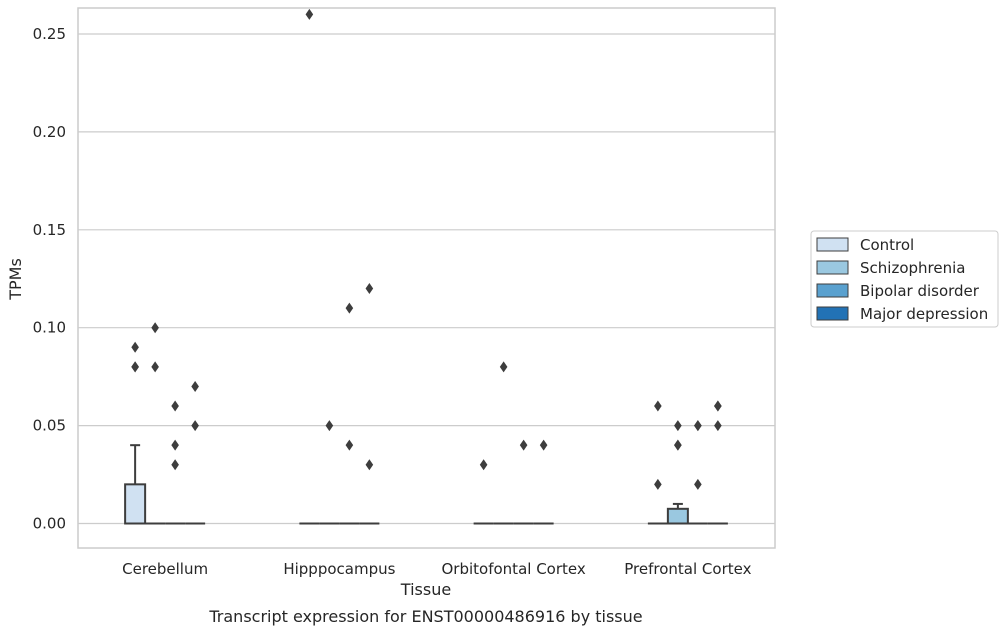 This screenshot has height=634, width=1007. Describe the element at coordinates (924, 314) in the screenshot. I see `legend-label: Major depression` at that location.